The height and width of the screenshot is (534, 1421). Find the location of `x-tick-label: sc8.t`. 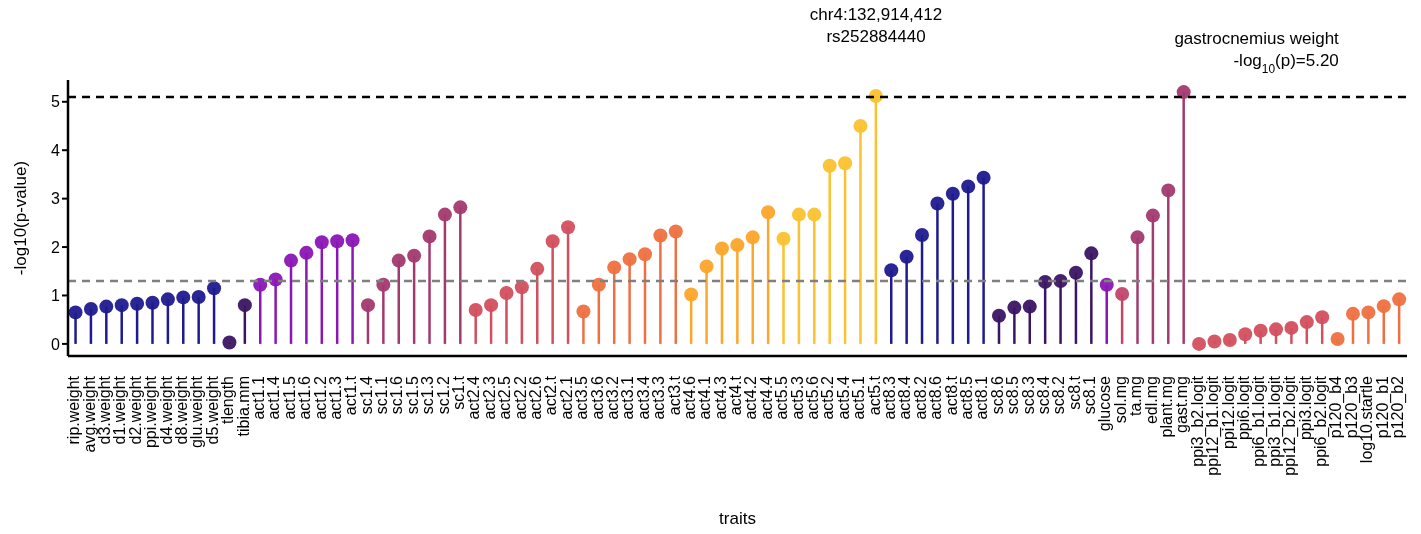

x-tick-label: sc8.t is located at coordinates (1074, 392).